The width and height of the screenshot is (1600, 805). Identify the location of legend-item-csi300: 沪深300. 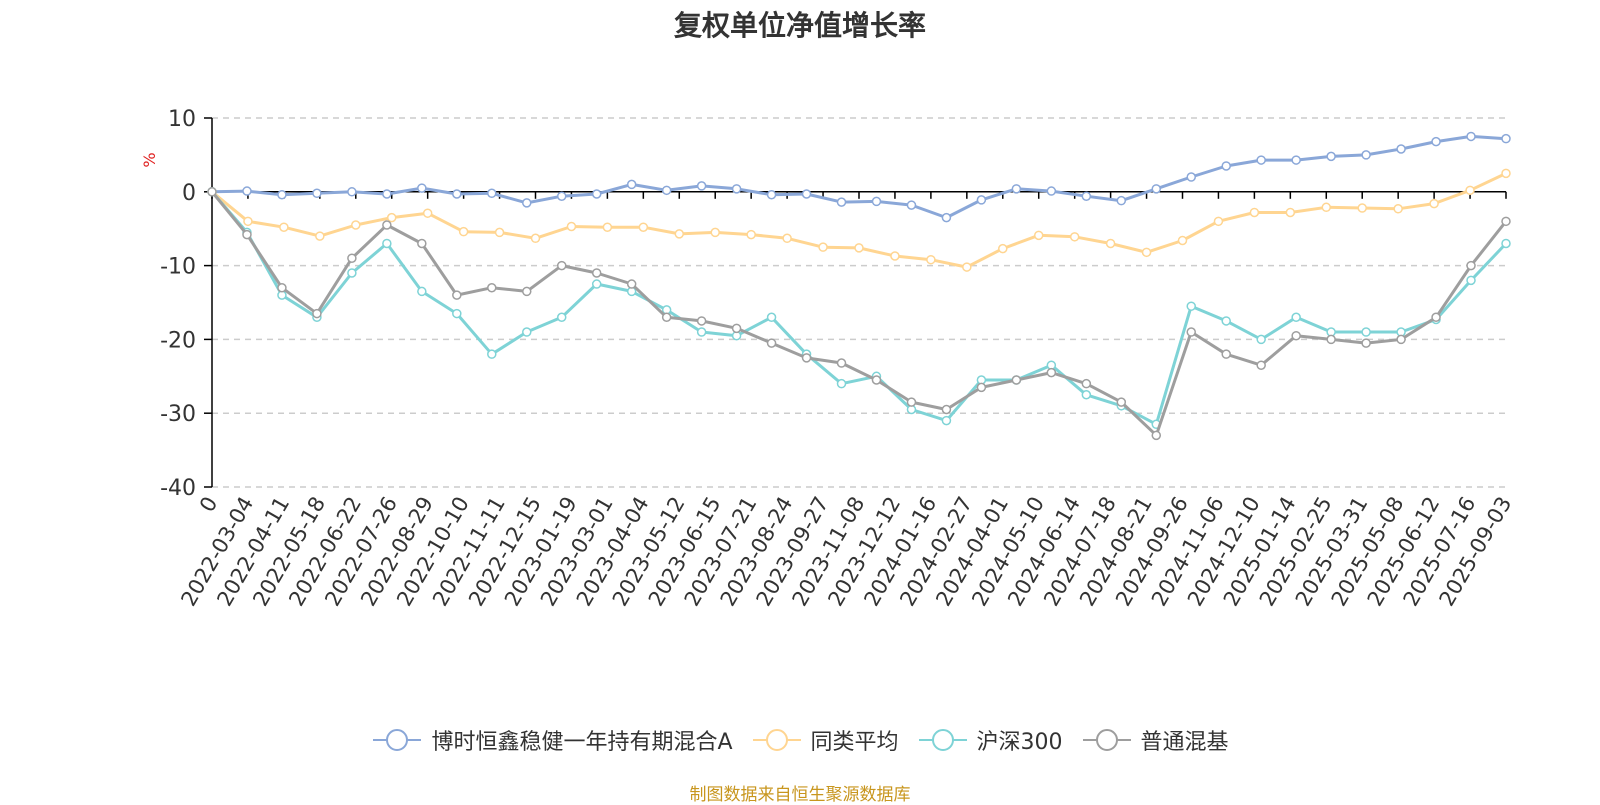
(990, 740).